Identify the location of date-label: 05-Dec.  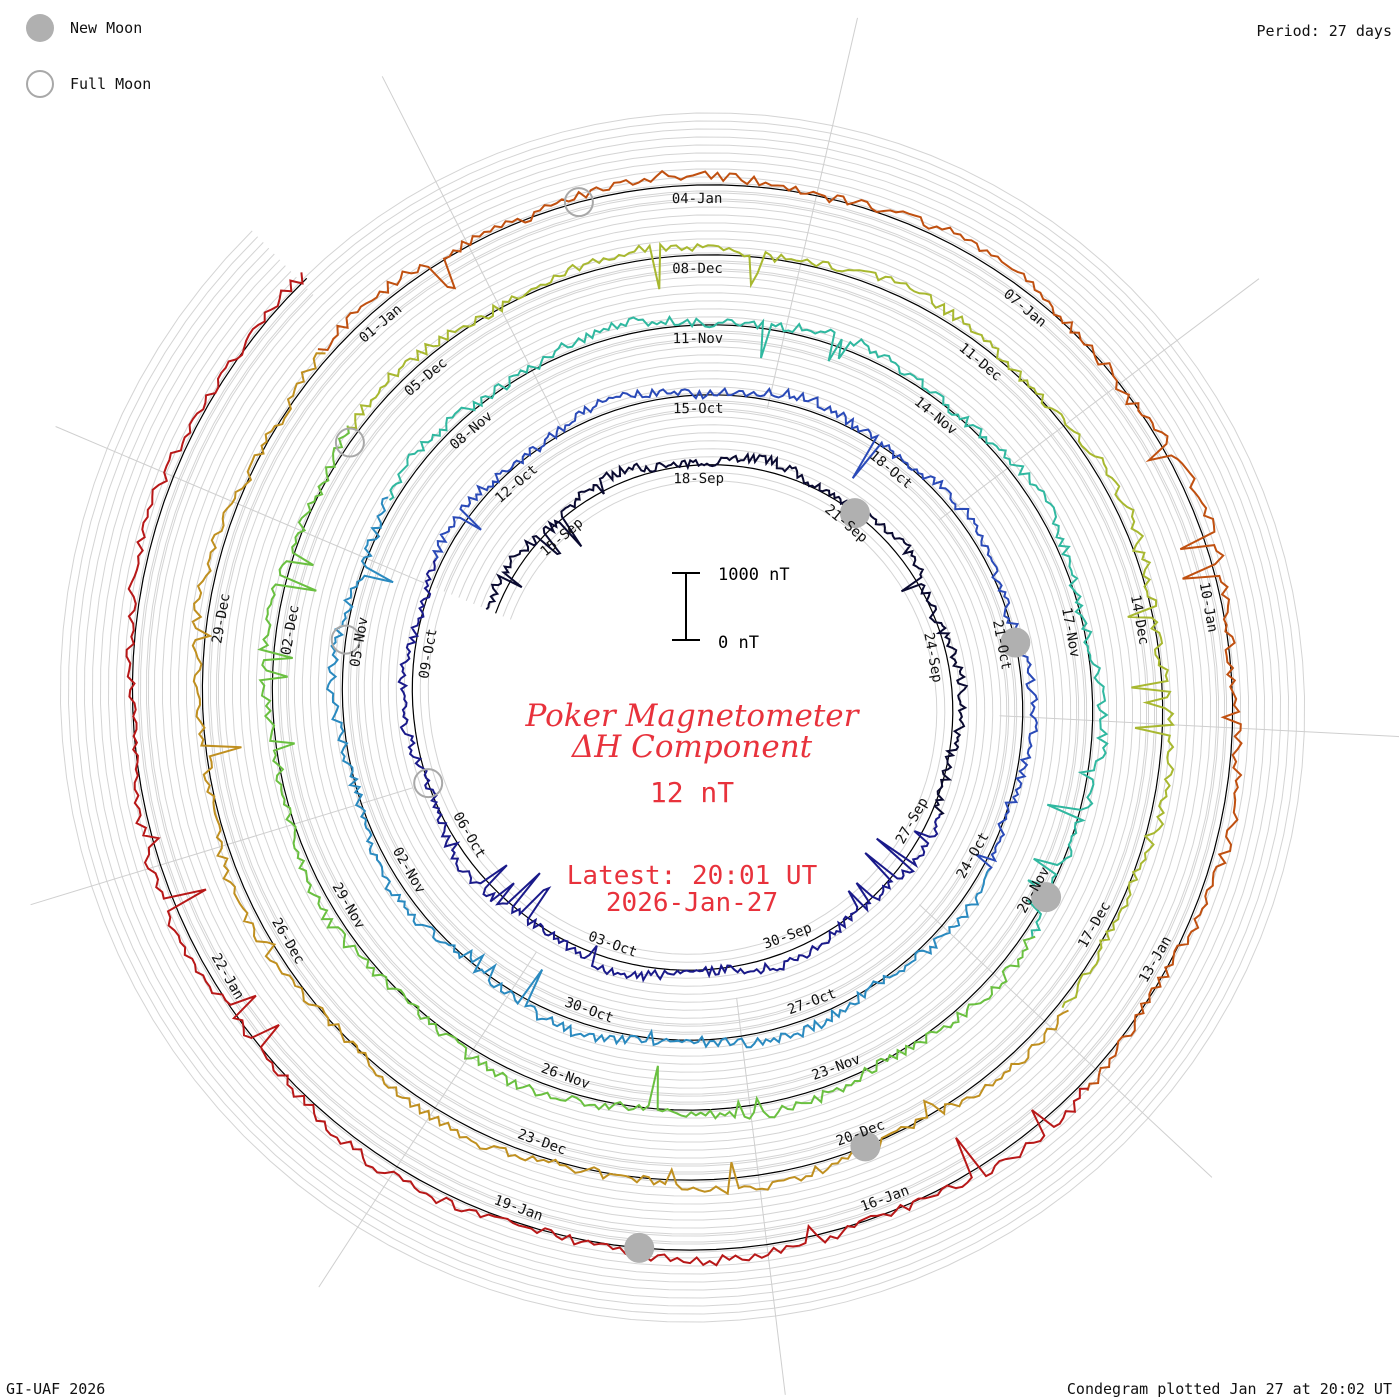
(426, 377).